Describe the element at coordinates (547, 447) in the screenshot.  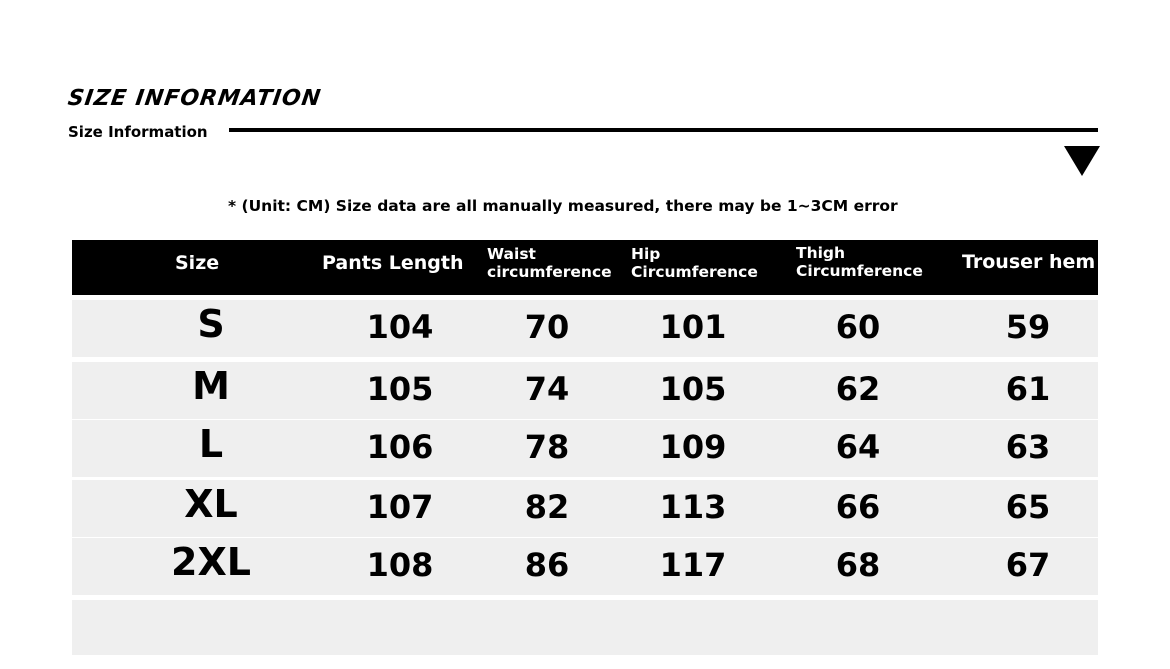
I see `cell-waist: 78` at that location.